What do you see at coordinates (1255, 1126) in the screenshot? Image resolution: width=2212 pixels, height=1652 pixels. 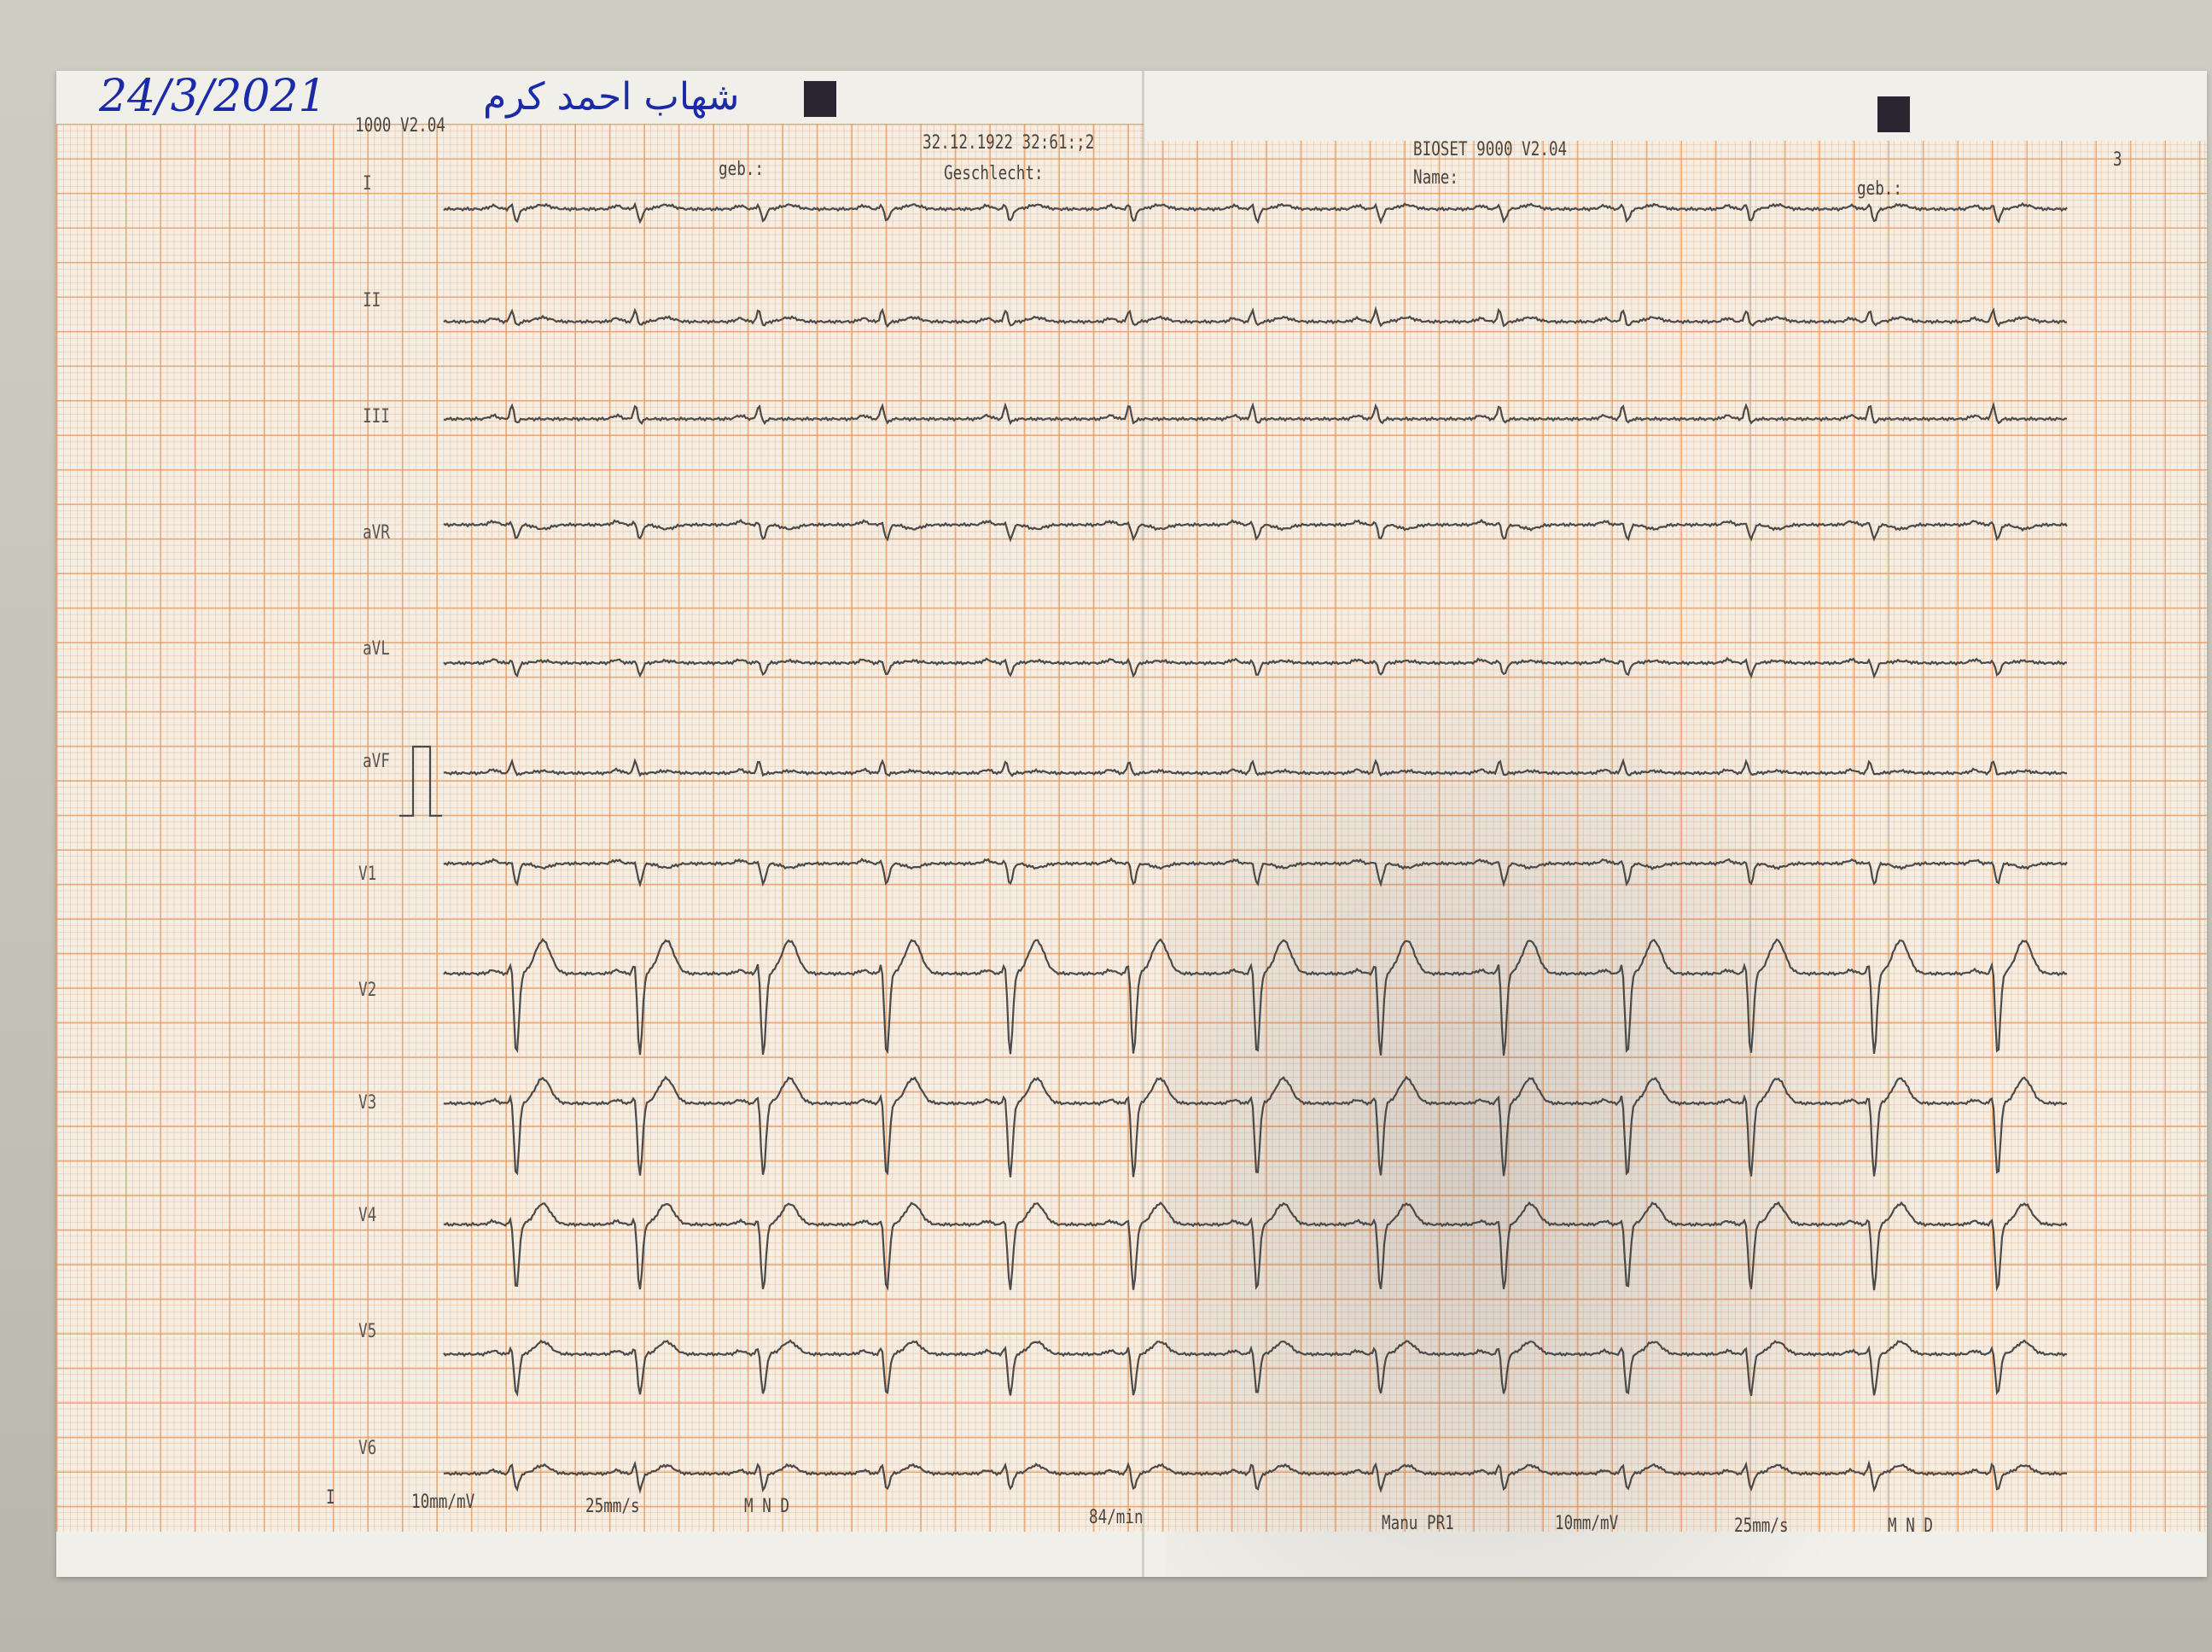 I see `trace-v3` at bounding box center [1255, 1126].